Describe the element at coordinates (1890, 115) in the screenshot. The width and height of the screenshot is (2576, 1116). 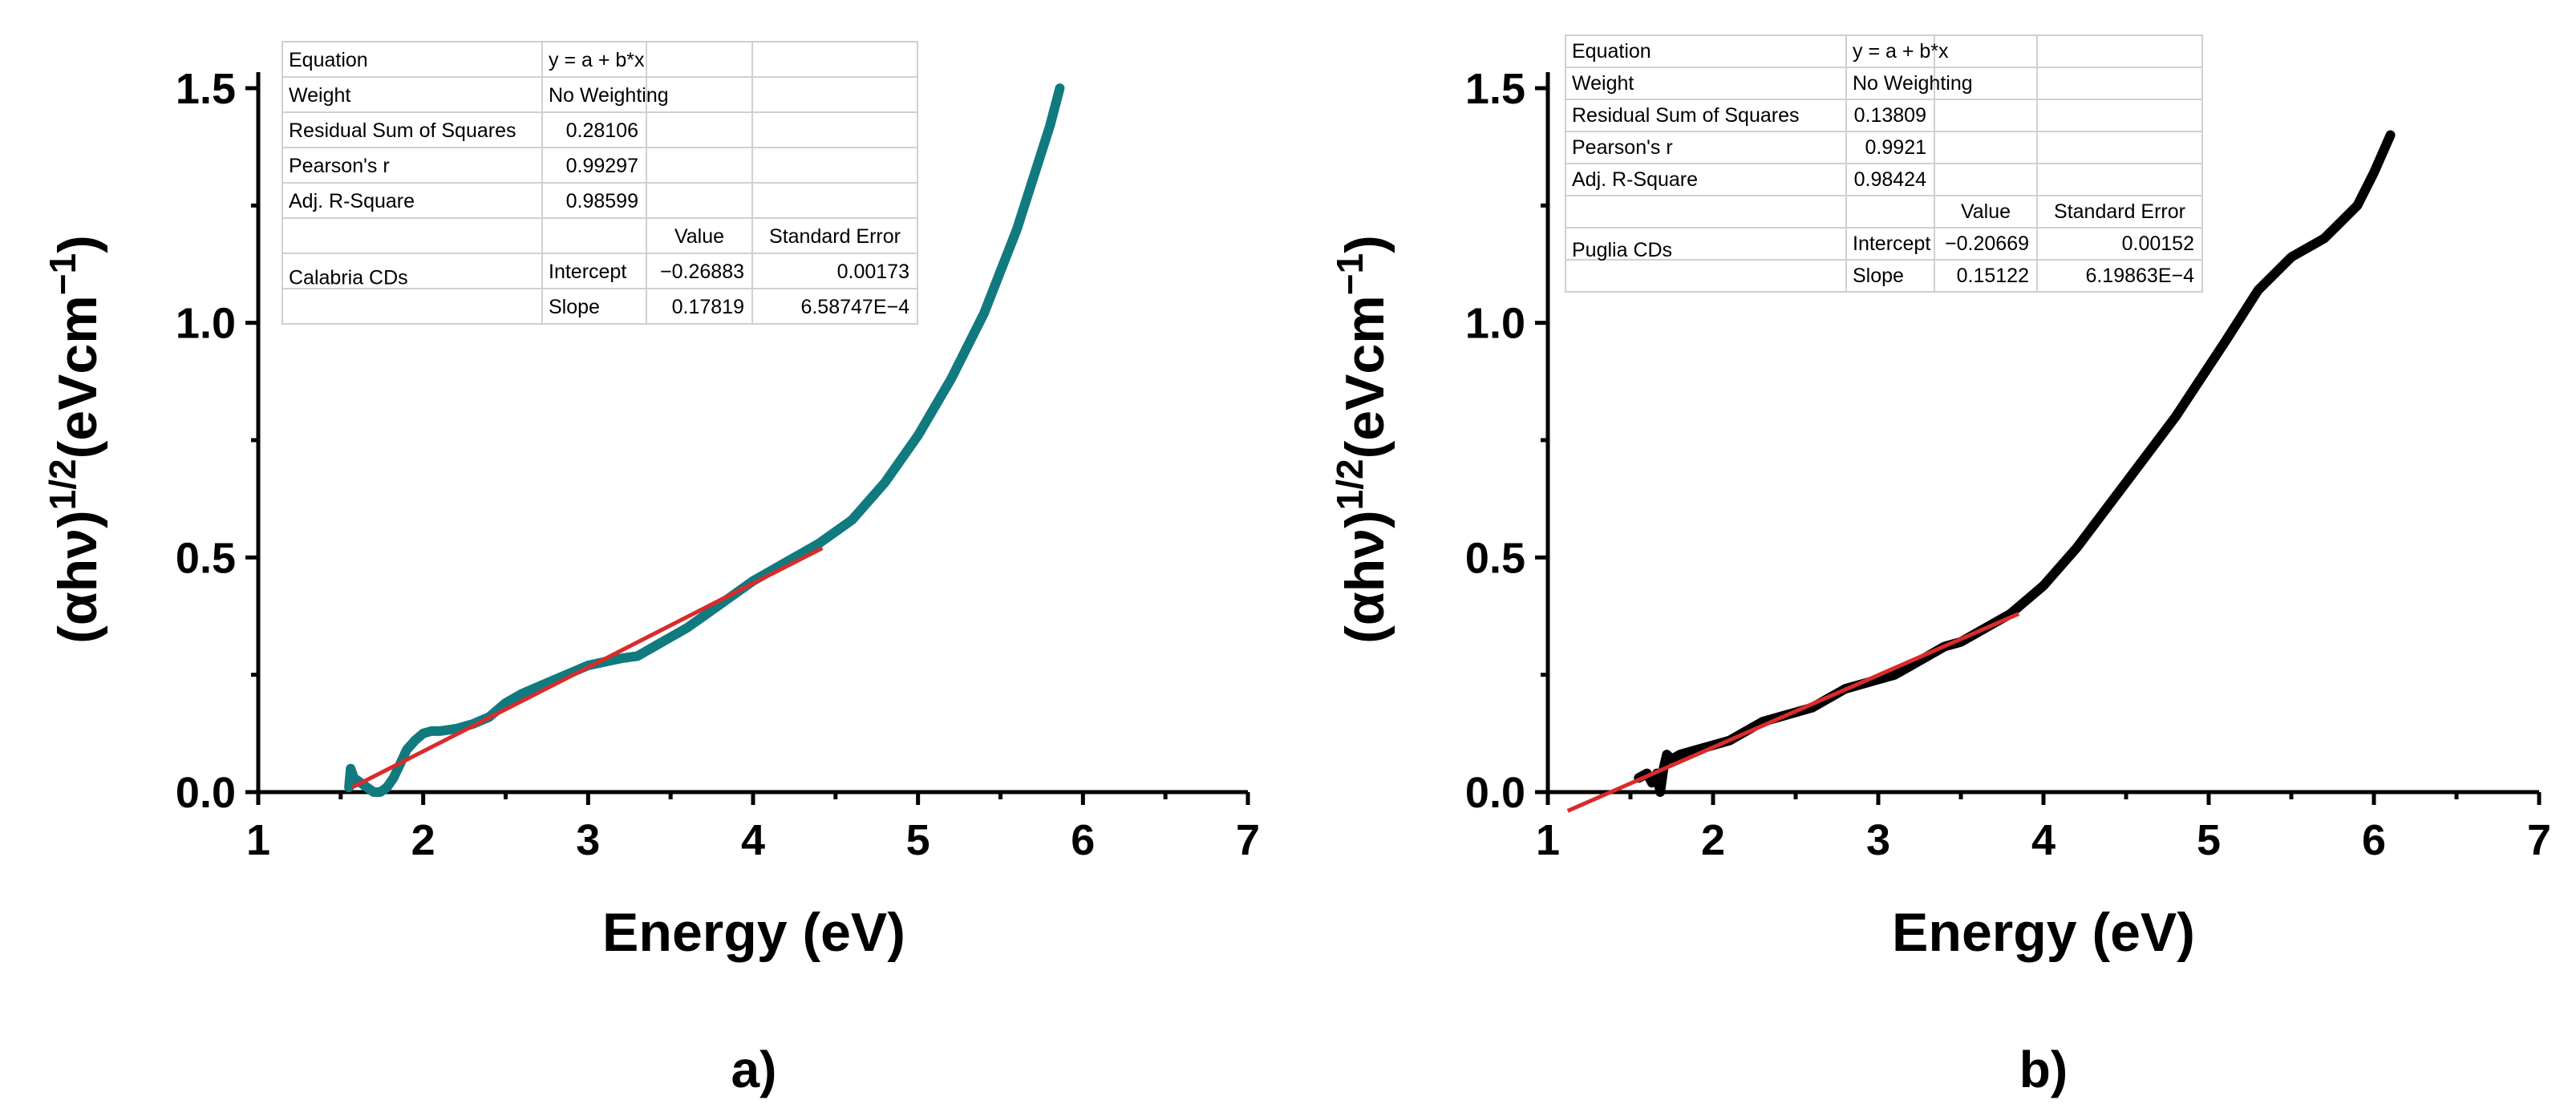
I see `fit-table-cell: 0.13809` at that location.